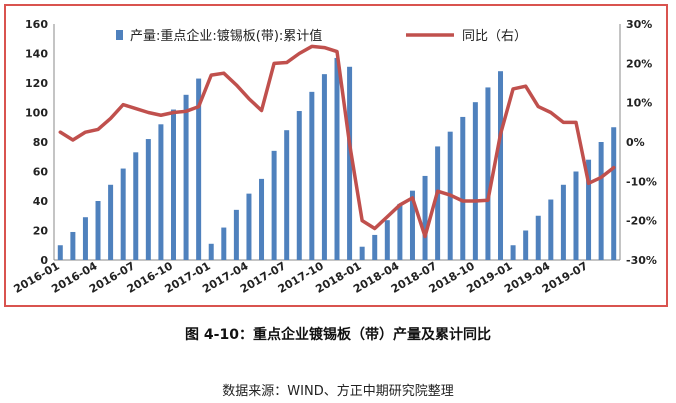  Describe the element at coordinates (641, 260) in the screenshot. I see `right-tick-label: -30%` at that location.